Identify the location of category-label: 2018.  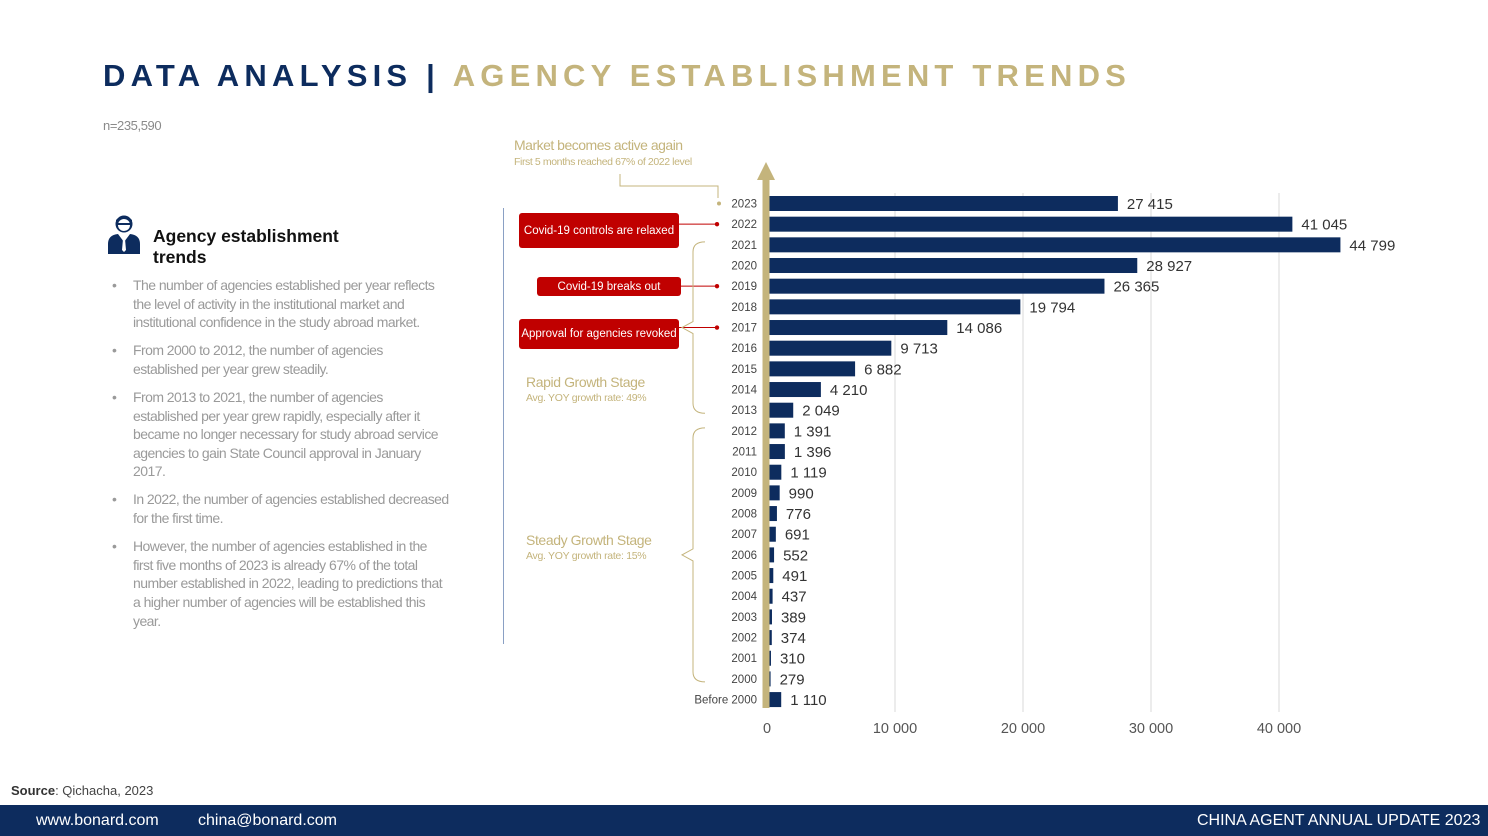
(744, 308).